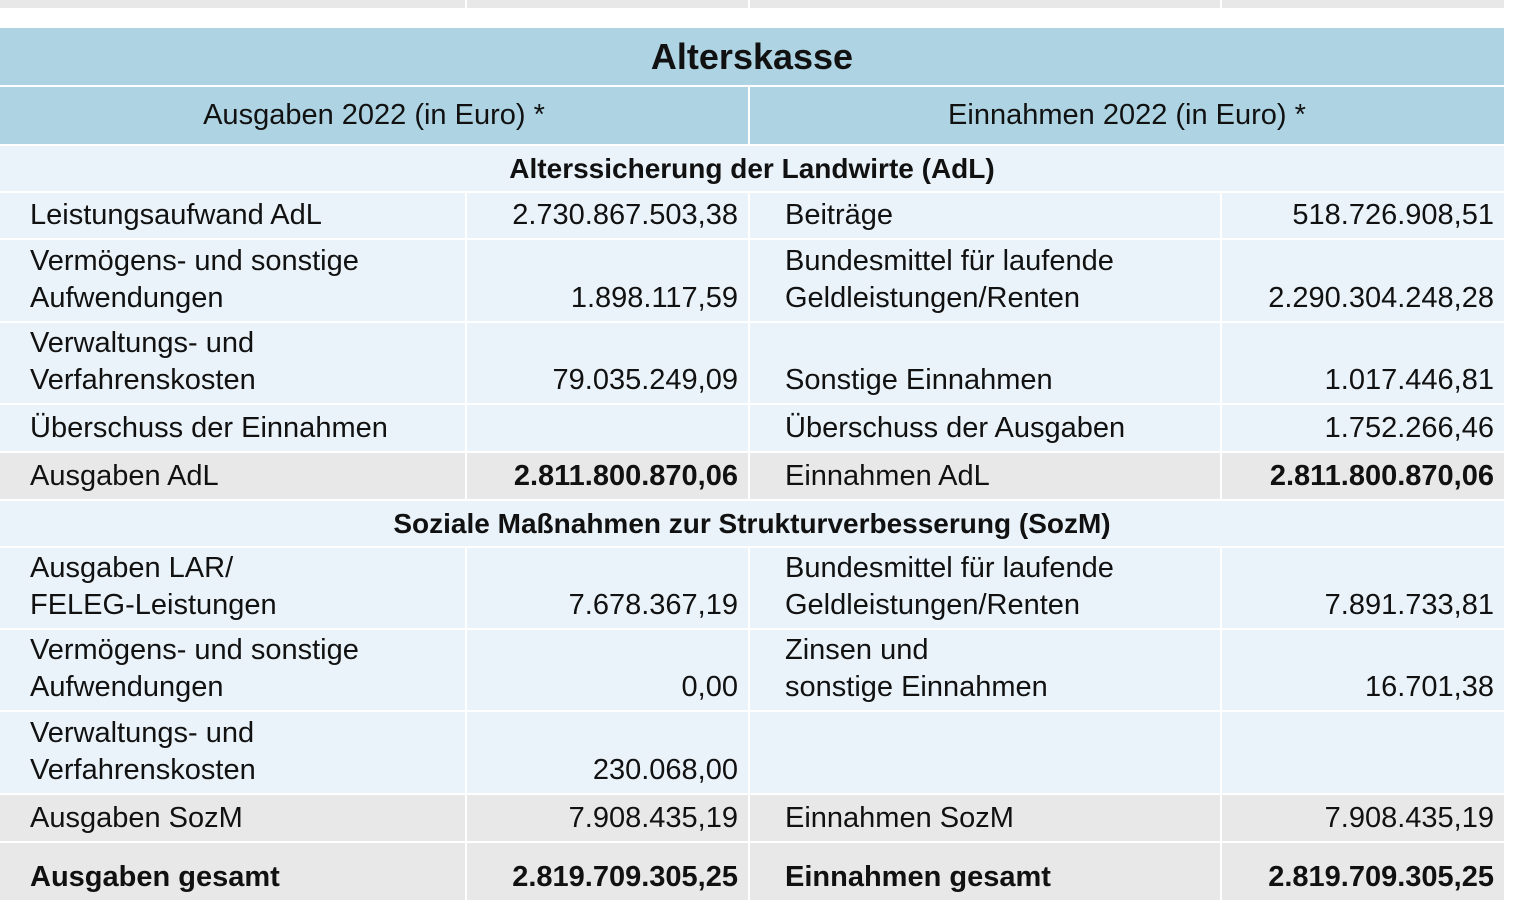  Describe the element at coordinates (607, 752) in the screenshot. I see `expense-value: 230.068,00` at that location.